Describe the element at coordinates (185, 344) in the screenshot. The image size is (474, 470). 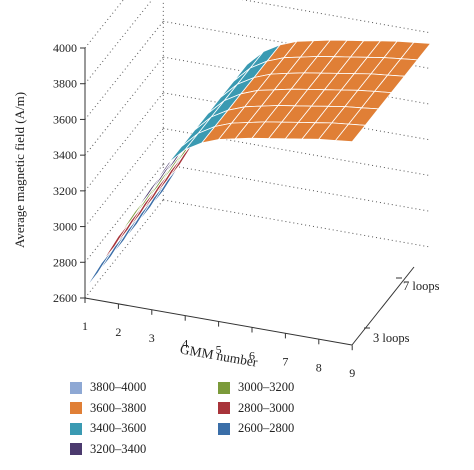
I see `x-tick-label: 4` at that location.